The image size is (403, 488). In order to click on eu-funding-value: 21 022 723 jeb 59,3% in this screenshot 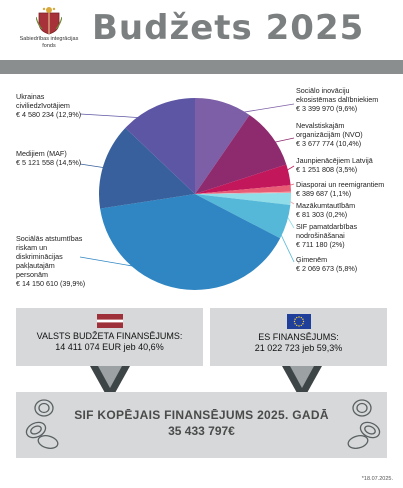, I will do `click(298, 348)`.